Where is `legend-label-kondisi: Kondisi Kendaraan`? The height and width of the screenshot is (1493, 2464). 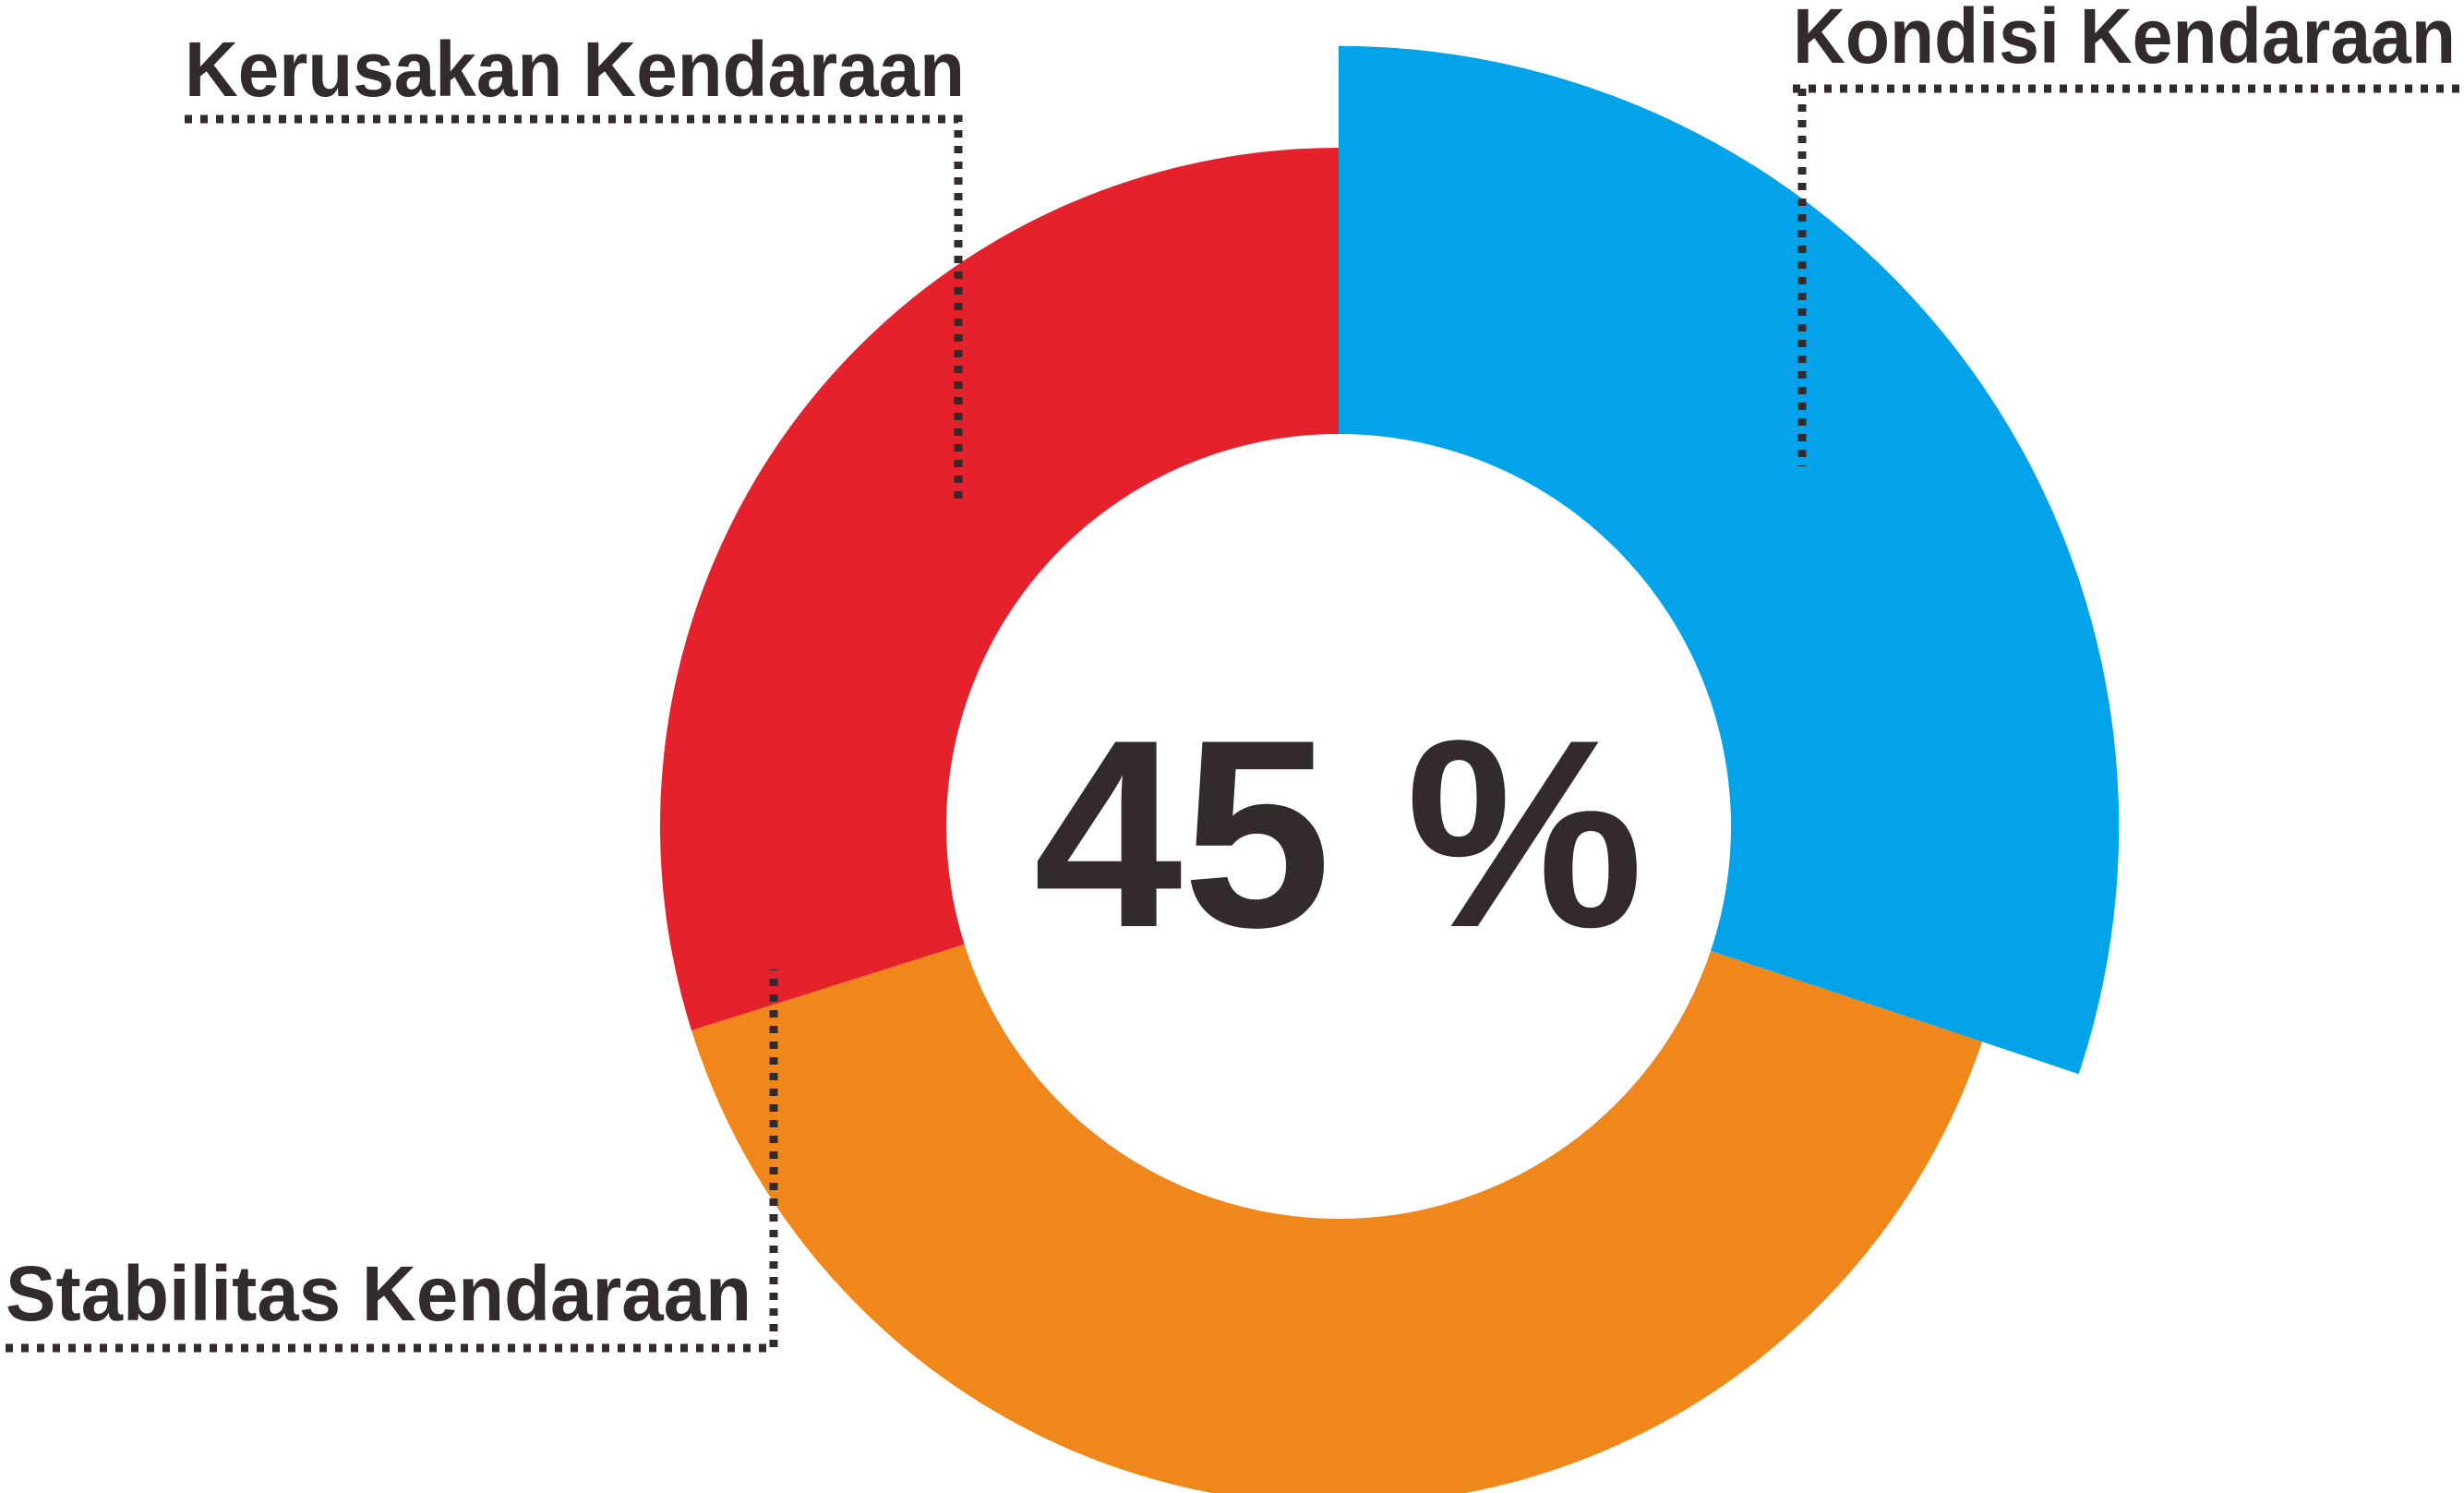
legend-label-kondisi: Kondisi Kendaraan is located at coordinates (2124, 39).